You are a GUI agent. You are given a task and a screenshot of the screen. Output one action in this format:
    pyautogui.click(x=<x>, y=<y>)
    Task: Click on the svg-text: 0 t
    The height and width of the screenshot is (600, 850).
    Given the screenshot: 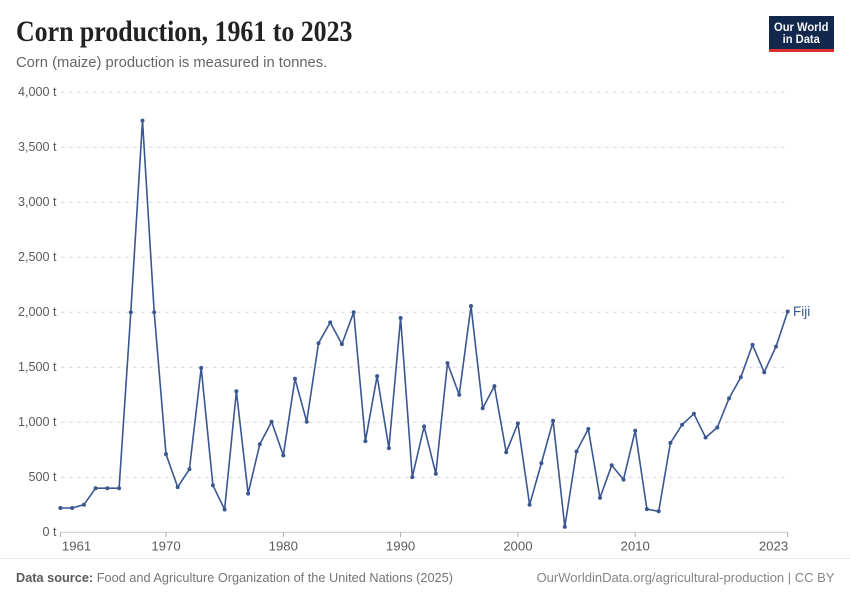 What is the action you would take?
    pyautogui.click(x=49, y=532)
    